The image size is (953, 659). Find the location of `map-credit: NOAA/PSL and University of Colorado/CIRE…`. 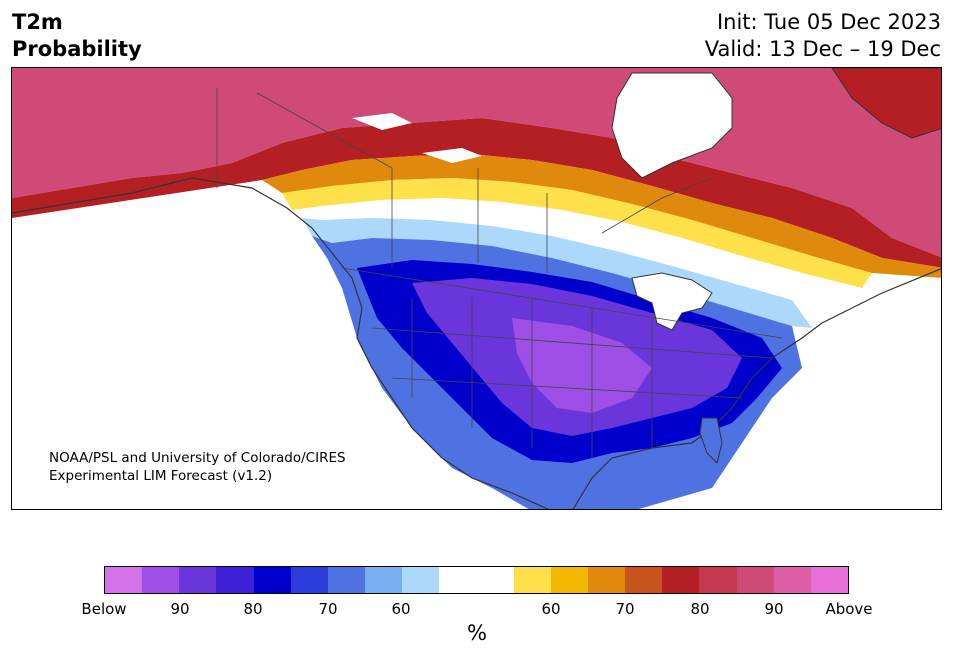

map-credit: NOAA/PSL and University of Colorado/CIRE… is located at coordinates (197, 467).